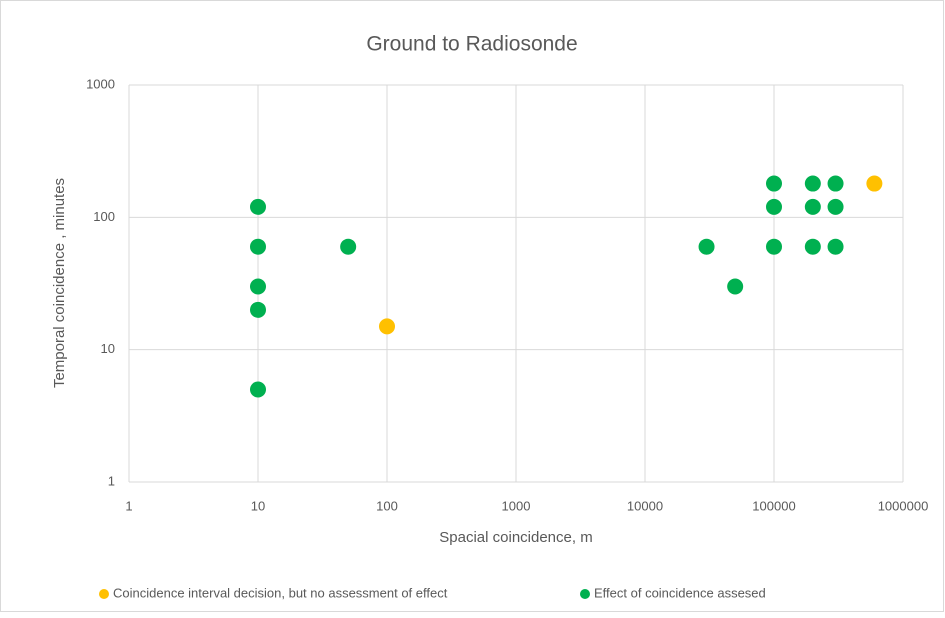  Describe the element at coordinates (903, 505) in the screenshot. I see `x-tick-label: 1000000` at that location.